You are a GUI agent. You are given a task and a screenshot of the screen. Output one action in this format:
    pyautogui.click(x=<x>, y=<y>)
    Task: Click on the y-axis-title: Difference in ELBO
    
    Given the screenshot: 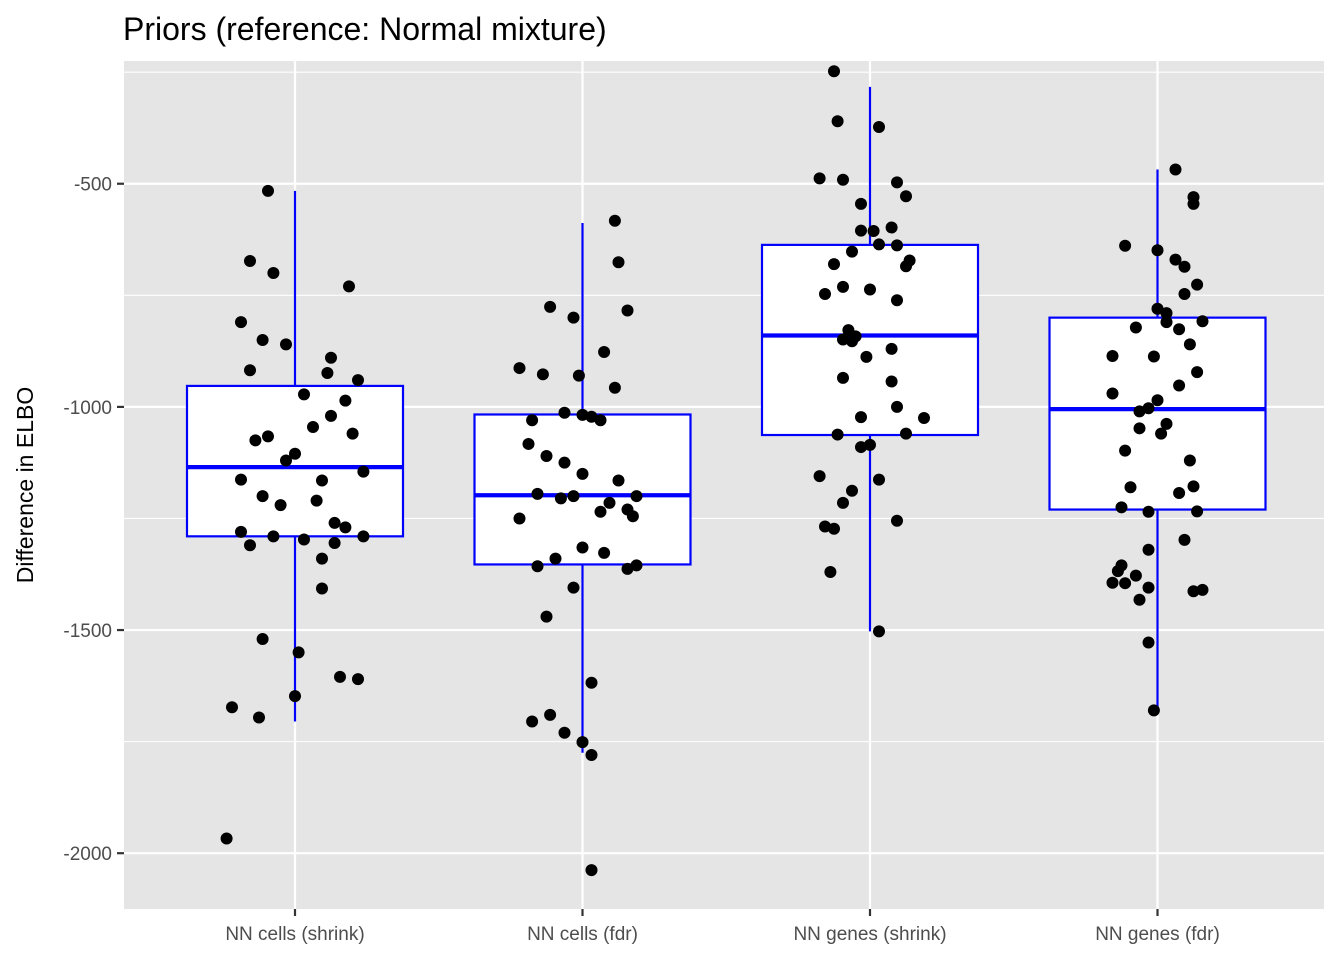 What is the action you would take?
    pyautogui.click(x=25, y=485)
    